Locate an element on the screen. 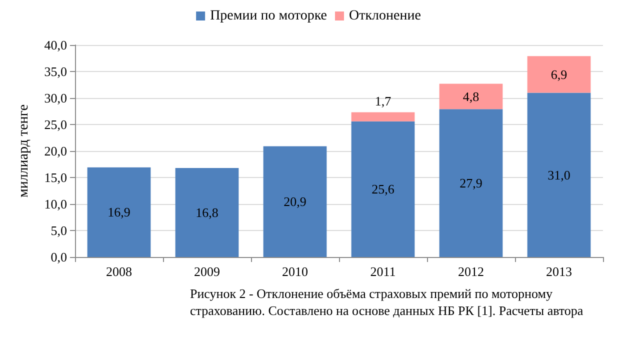  y-tick-label: 35,0 is located at coordinates (55, 71).